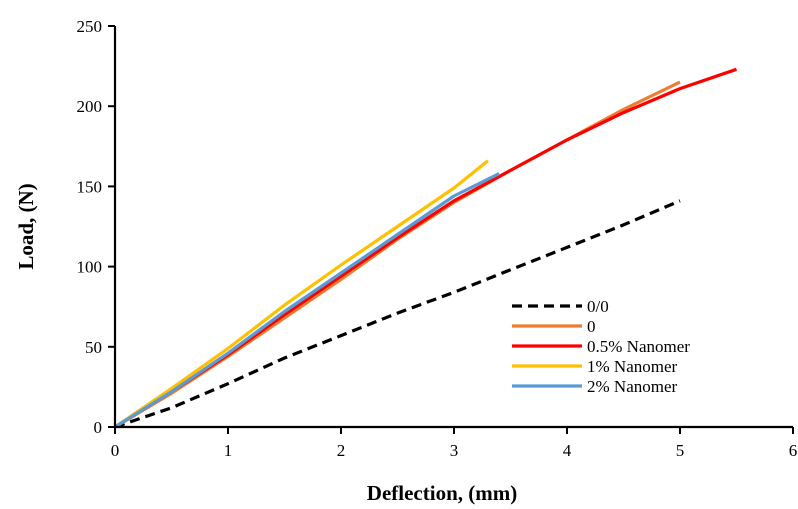 This screenshot has width=798, height=509. I want to click on y-tick-label-3: 150, so click(90, 186).